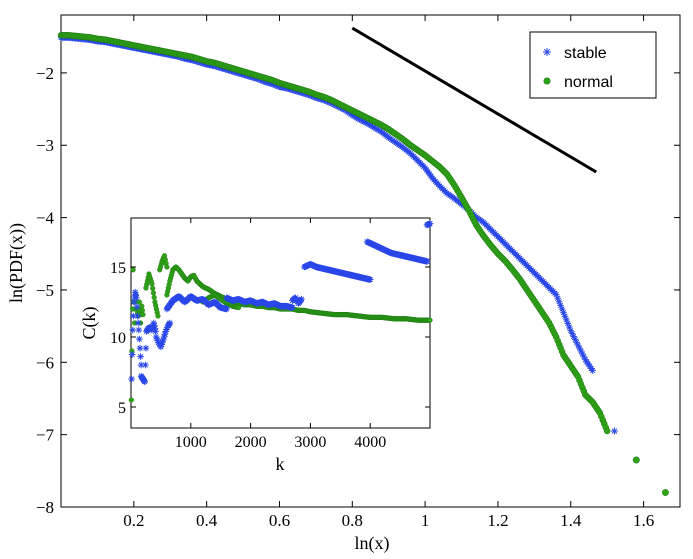 The height and width of the screenshot is (559, 693). Describe the element at coordinates (118, 338) in the screenshot. I see `inset-y-tick-label: 10` at that location.